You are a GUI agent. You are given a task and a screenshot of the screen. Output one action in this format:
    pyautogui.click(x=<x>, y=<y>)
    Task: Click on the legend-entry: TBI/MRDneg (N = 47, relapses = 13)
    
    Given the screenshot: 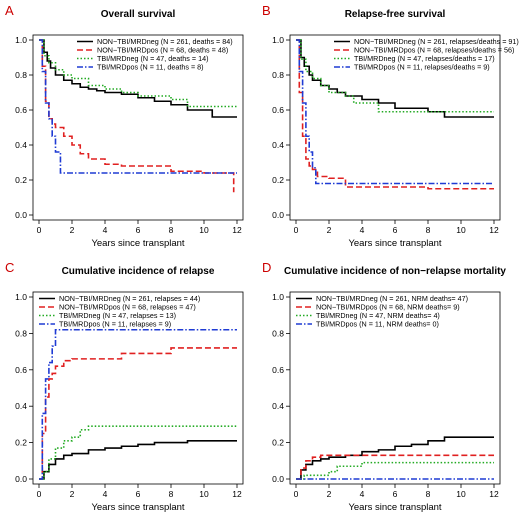 What is the action you would take?
    pyautogui.click(x=117, y=315)
    